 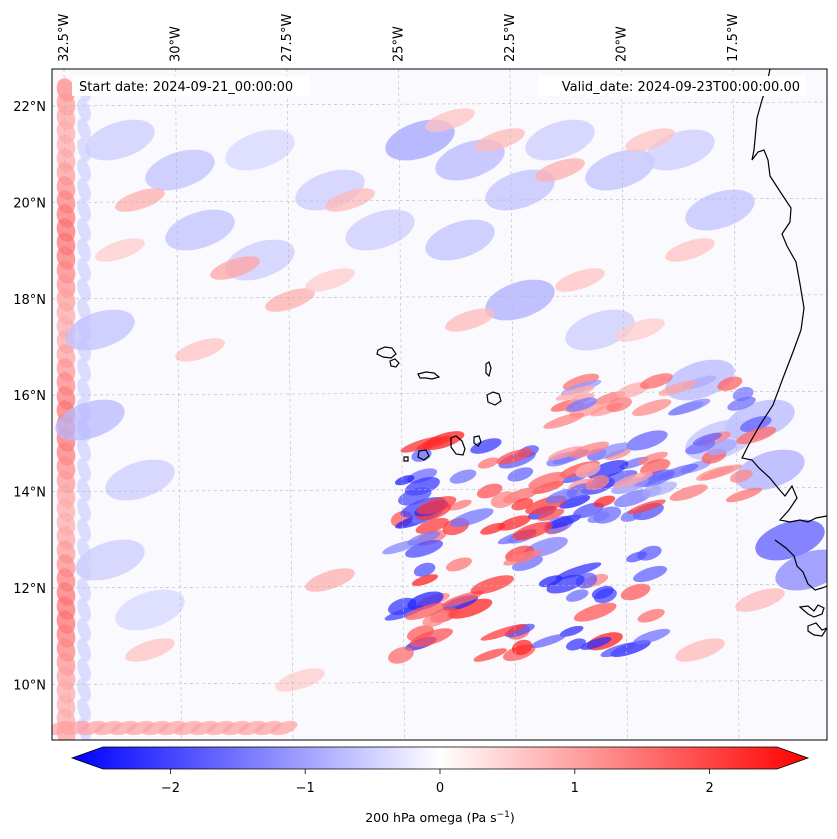 I want to click on valid-date-box, so click(x=672, y=86).